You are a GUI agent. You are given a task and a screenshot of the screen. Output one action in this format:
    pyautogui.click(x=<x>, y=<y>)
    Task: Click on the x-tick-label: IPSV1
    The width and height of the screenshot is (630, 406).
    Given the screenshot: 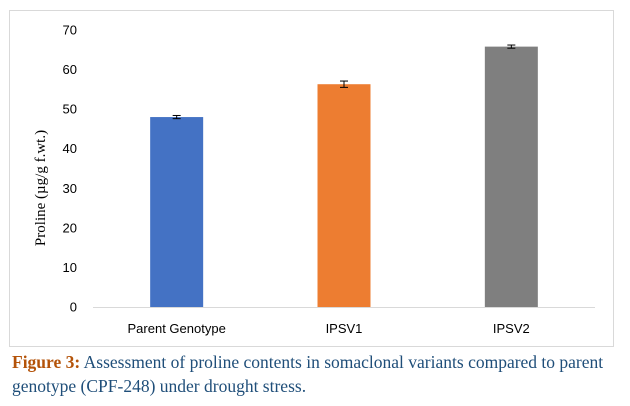 What is the action you would take?
    pyautogui.click(x=344, y=328)
    